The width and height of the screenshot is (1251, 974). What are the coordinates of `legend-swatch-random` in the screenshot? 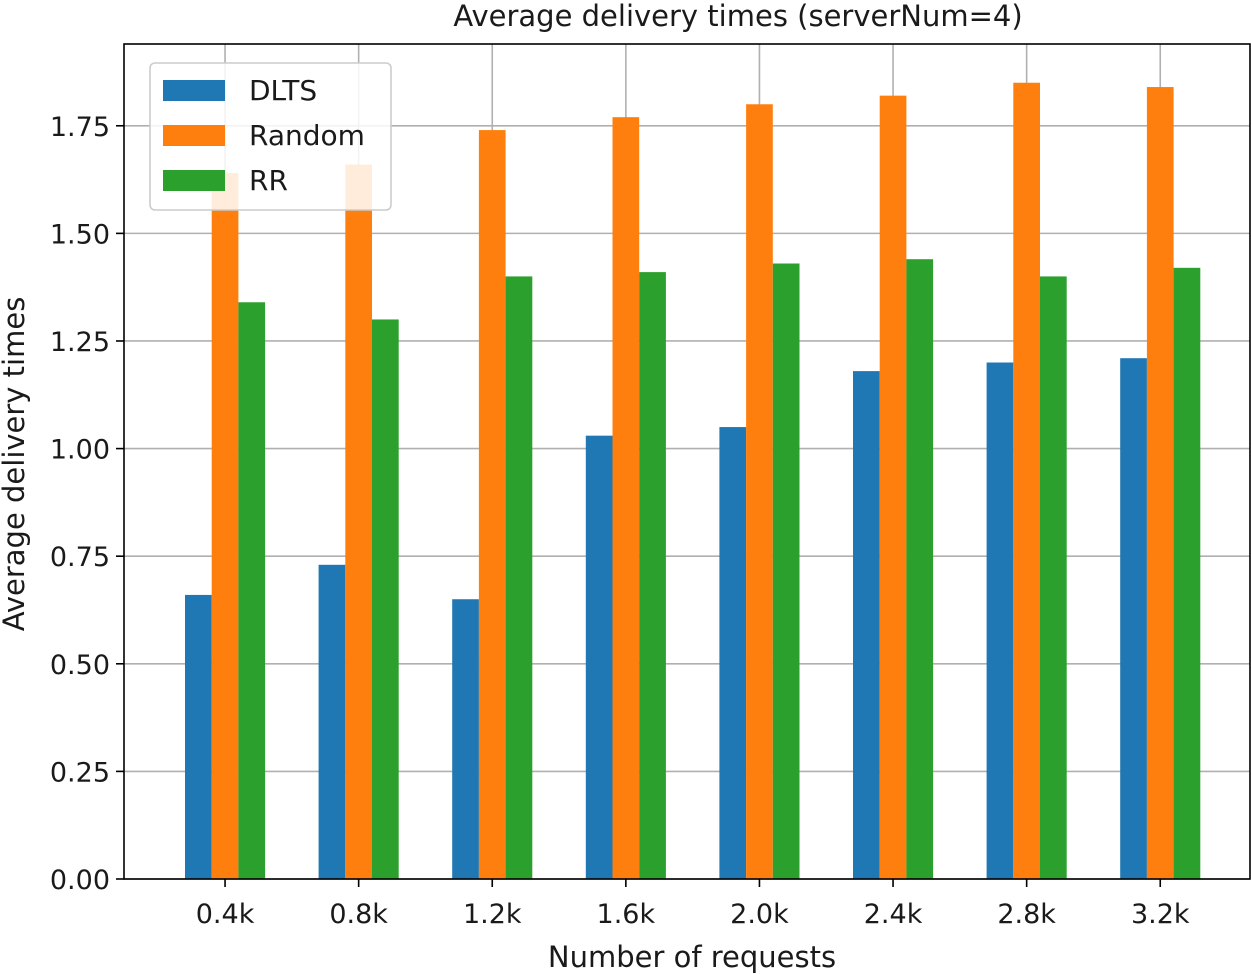 It's located at (194, 135).